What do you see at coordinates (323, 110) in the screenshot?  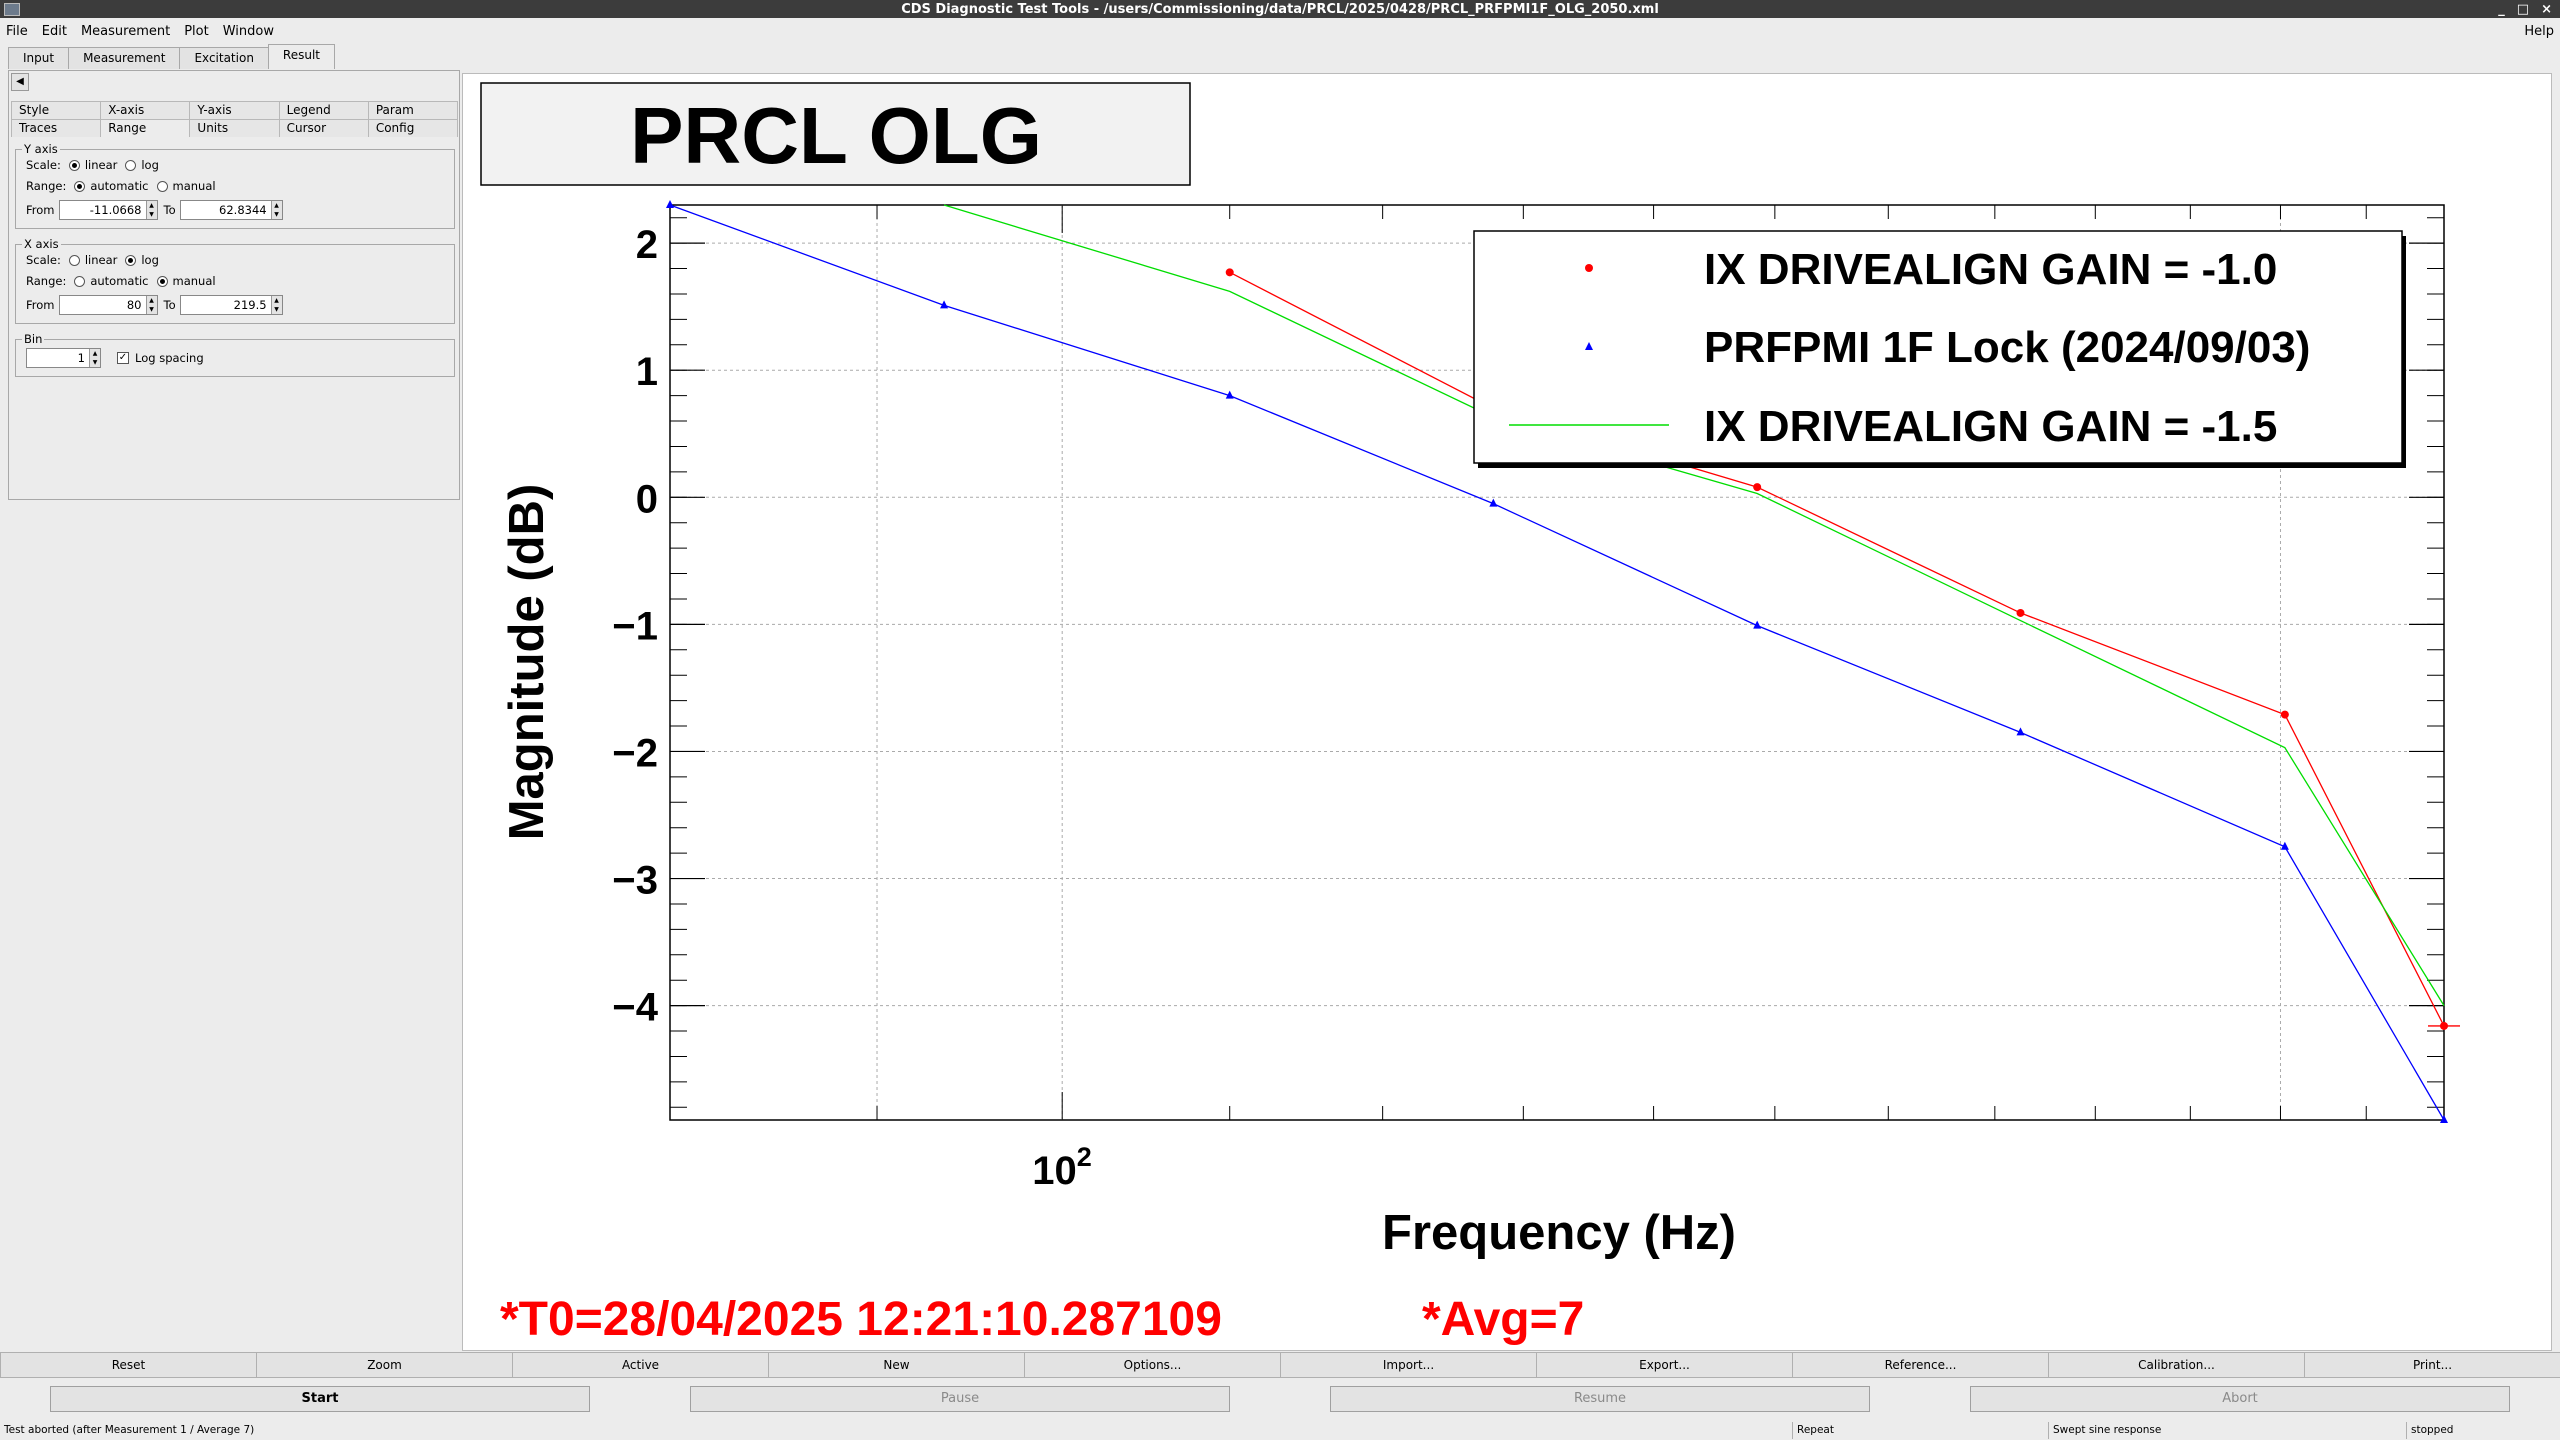 I see `subtab-legend: Legend` at bounding box center [323, 110].